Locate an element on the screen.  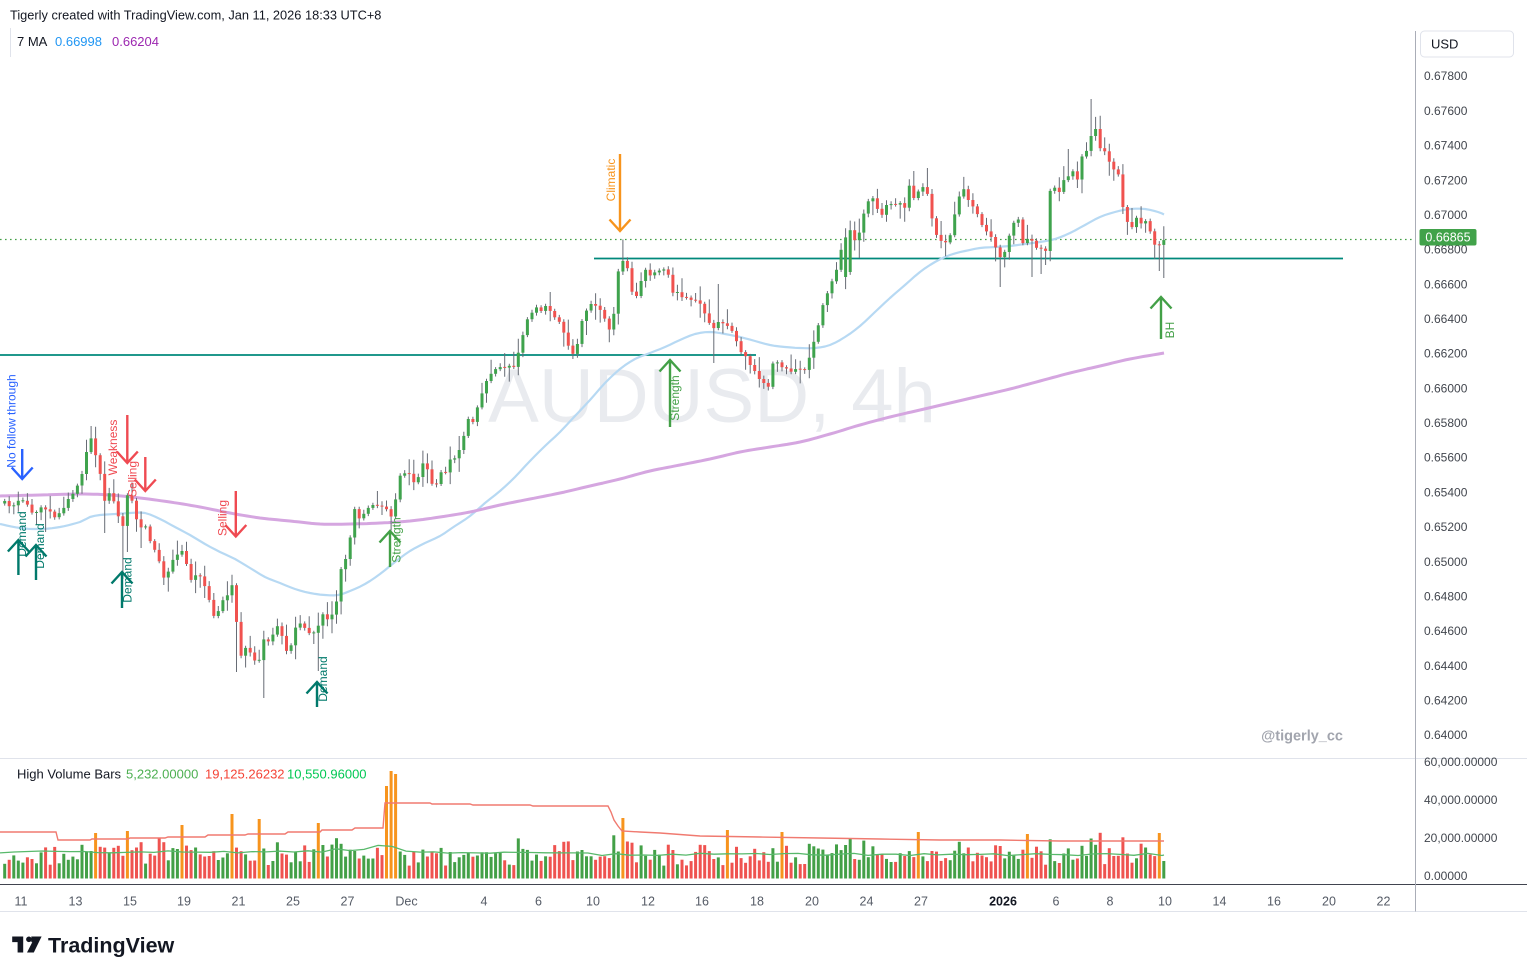
svg-text: 0.66200 is located at coordinates (1446, 354).